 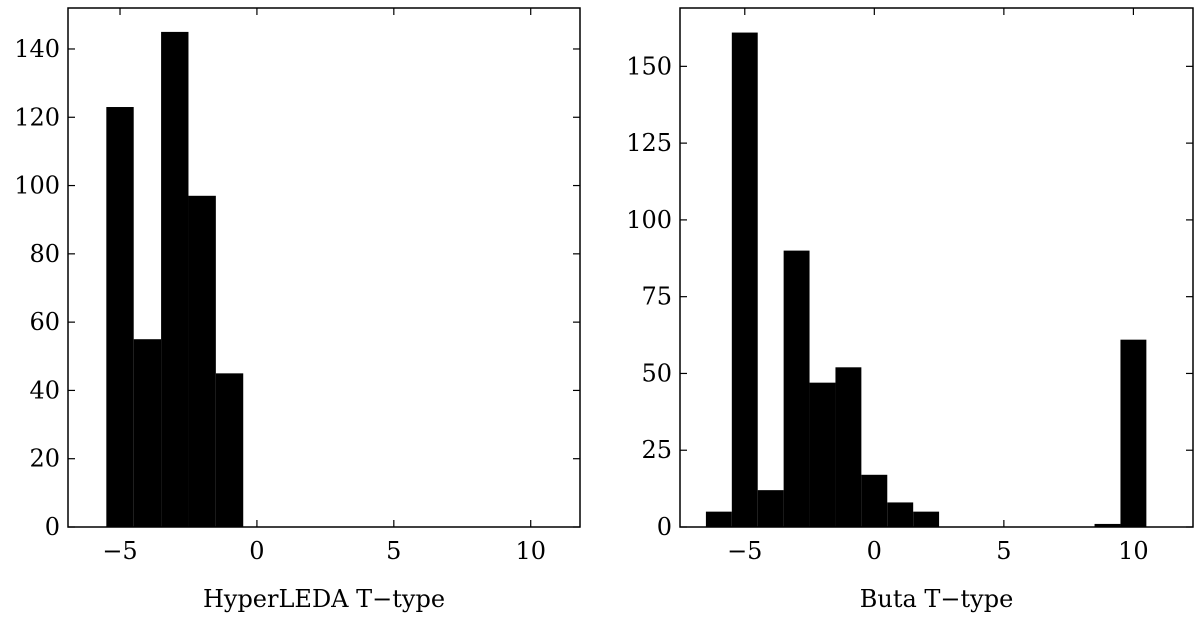 What do you see at coordinates (44, 390) in the screenshot?
I see `y-tick-label: 40` at bounding box center [44, 390].